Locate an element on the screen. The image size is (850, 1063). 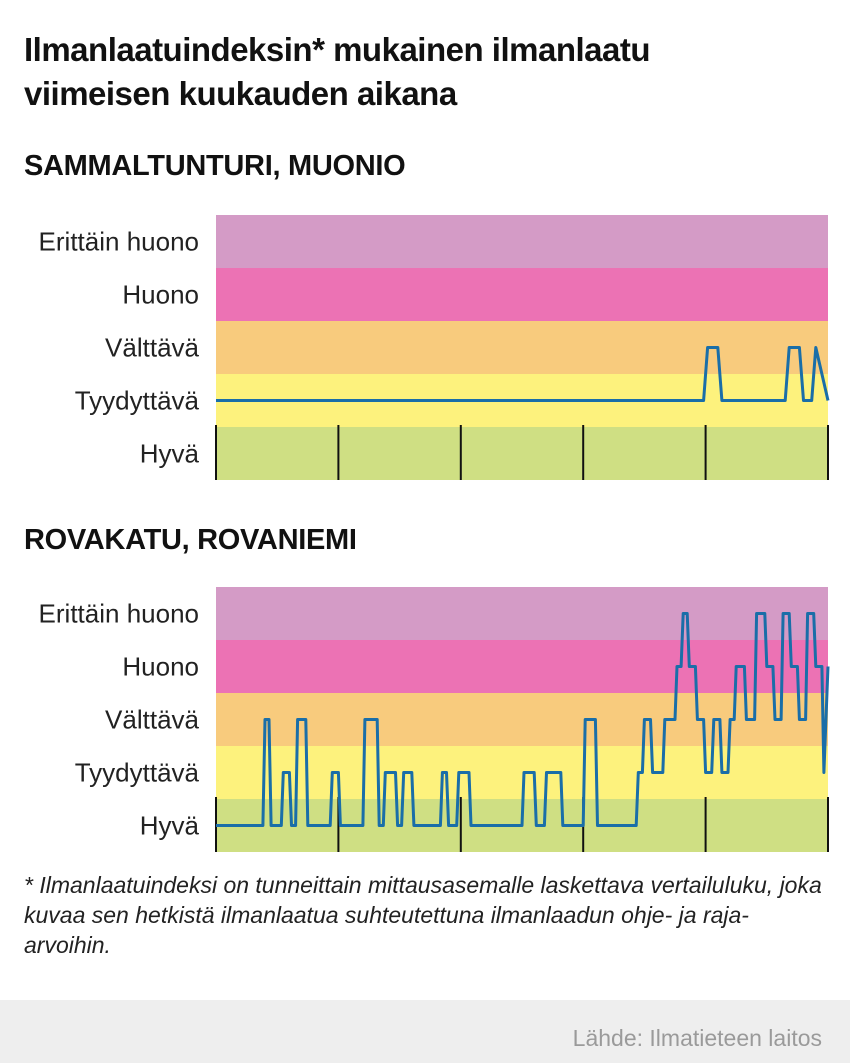
footer: Lähde: Ilmatieteen laitos is located at coordinates (425, 1031).